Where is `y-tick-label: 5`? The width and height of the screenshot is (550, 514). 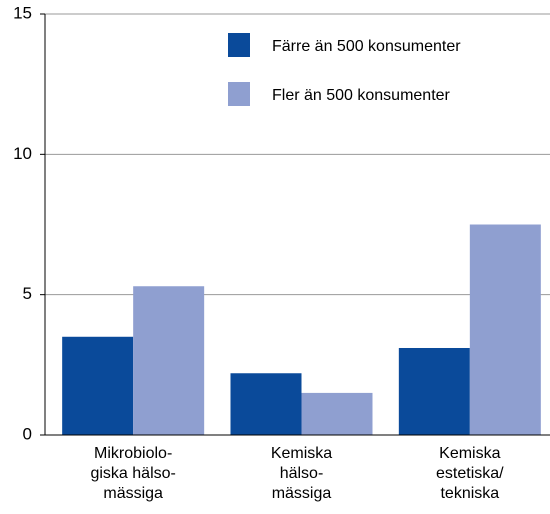
y-tick-label: 5 is located at coordinates (27, 293).